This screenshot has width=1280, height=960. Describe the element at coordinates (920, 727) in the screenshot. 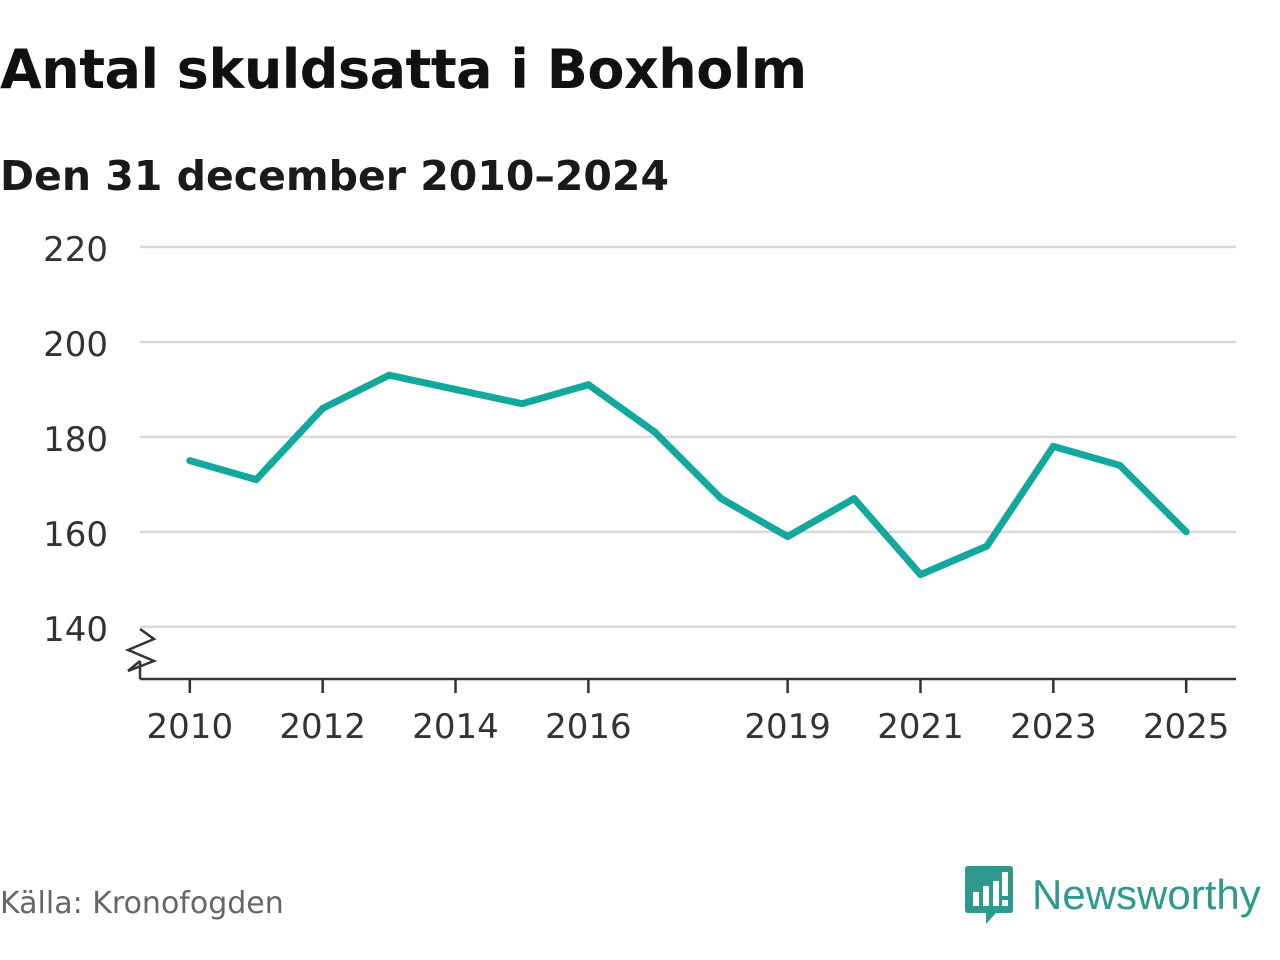

I see `x-tick-label: 2021` at that location.